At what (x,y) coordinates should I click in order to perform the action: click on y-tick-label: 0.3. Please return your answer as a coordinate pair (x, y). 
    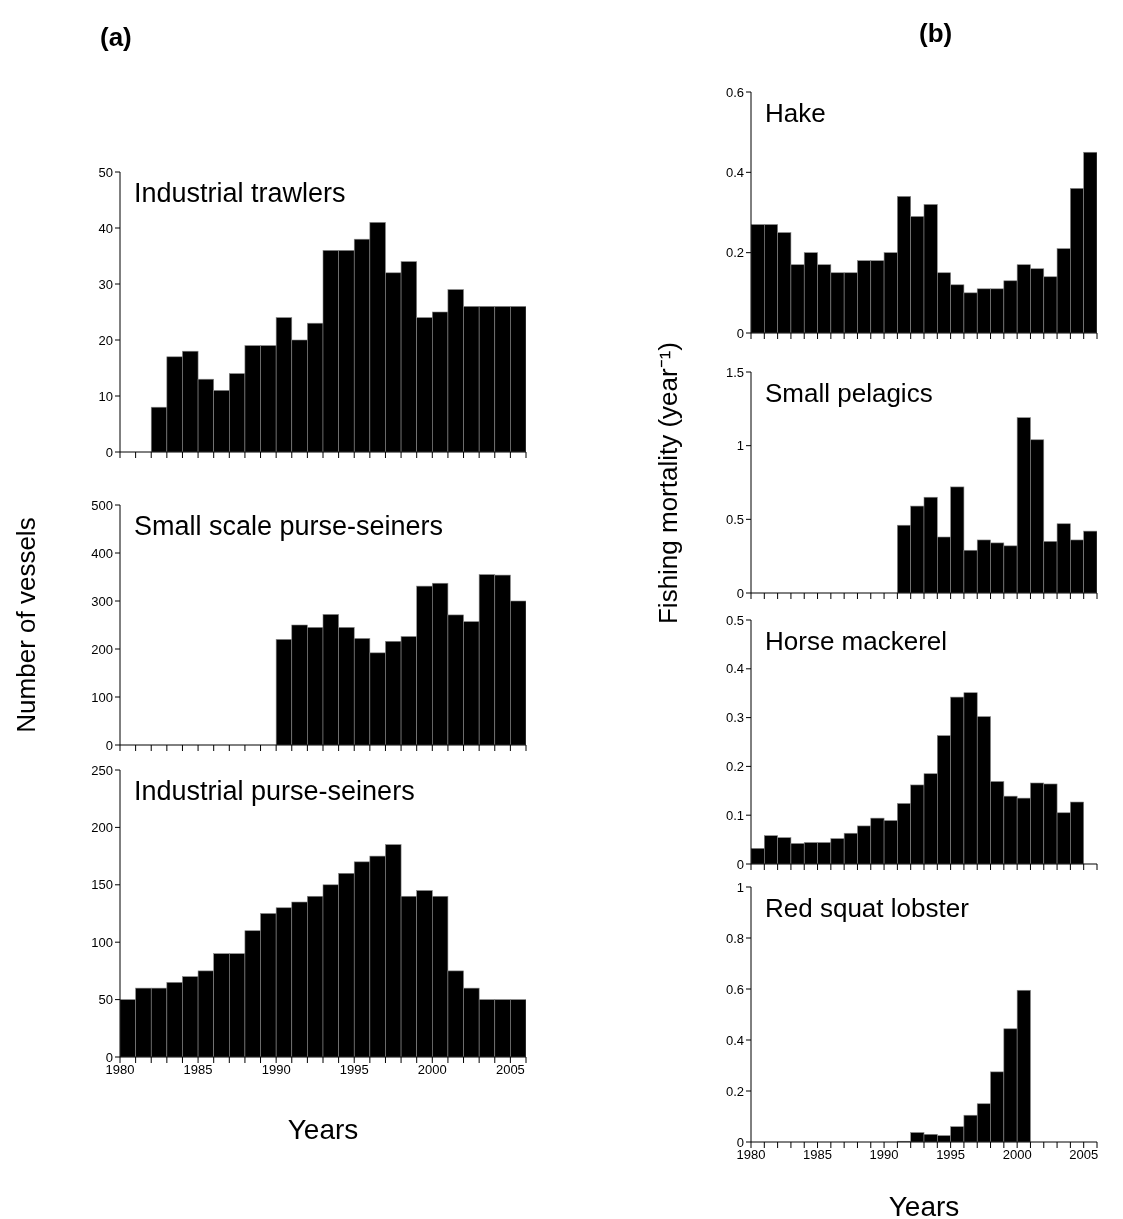
    Looking at the image, I should click on (734, 718).